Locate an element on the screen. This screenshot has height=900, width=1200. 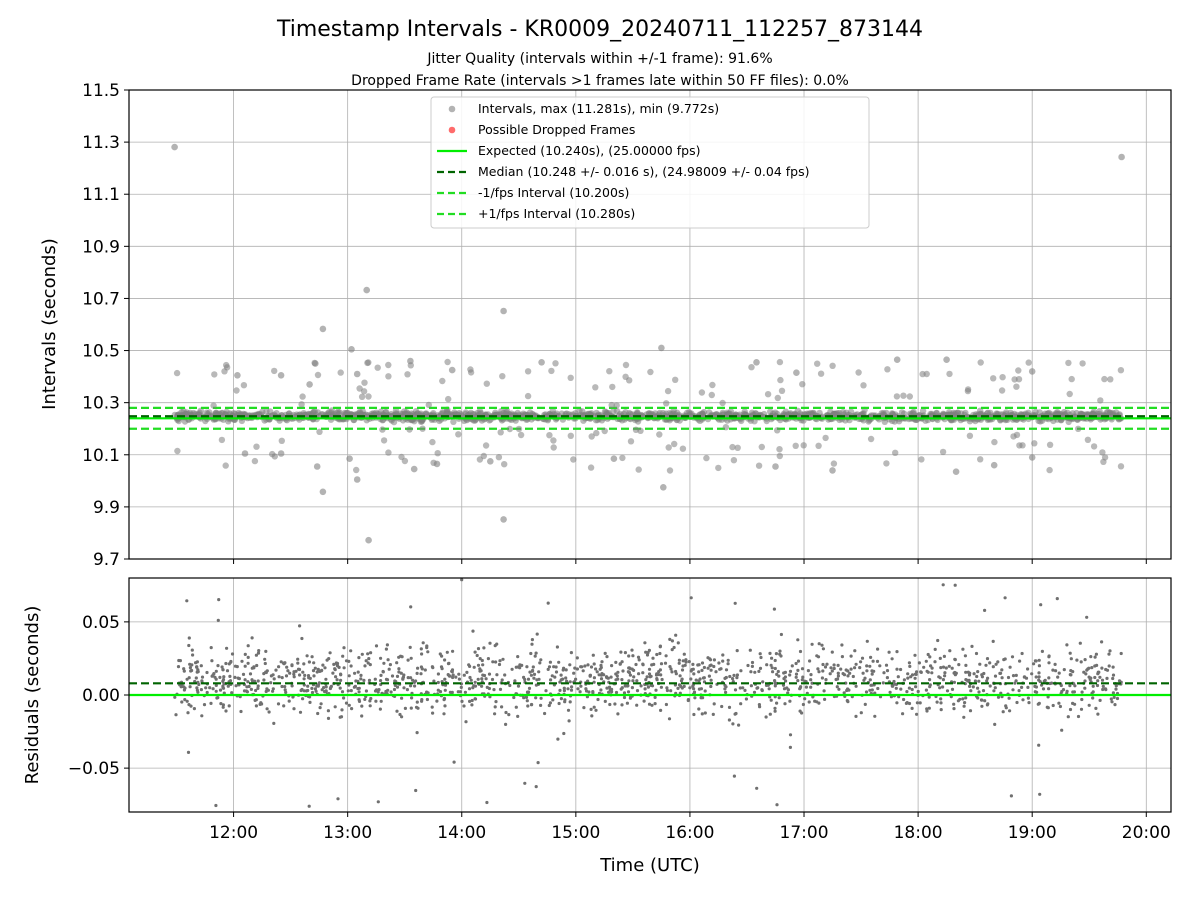
intervals-y-tick-label: 10.1 is located at coordinates (101, 456).